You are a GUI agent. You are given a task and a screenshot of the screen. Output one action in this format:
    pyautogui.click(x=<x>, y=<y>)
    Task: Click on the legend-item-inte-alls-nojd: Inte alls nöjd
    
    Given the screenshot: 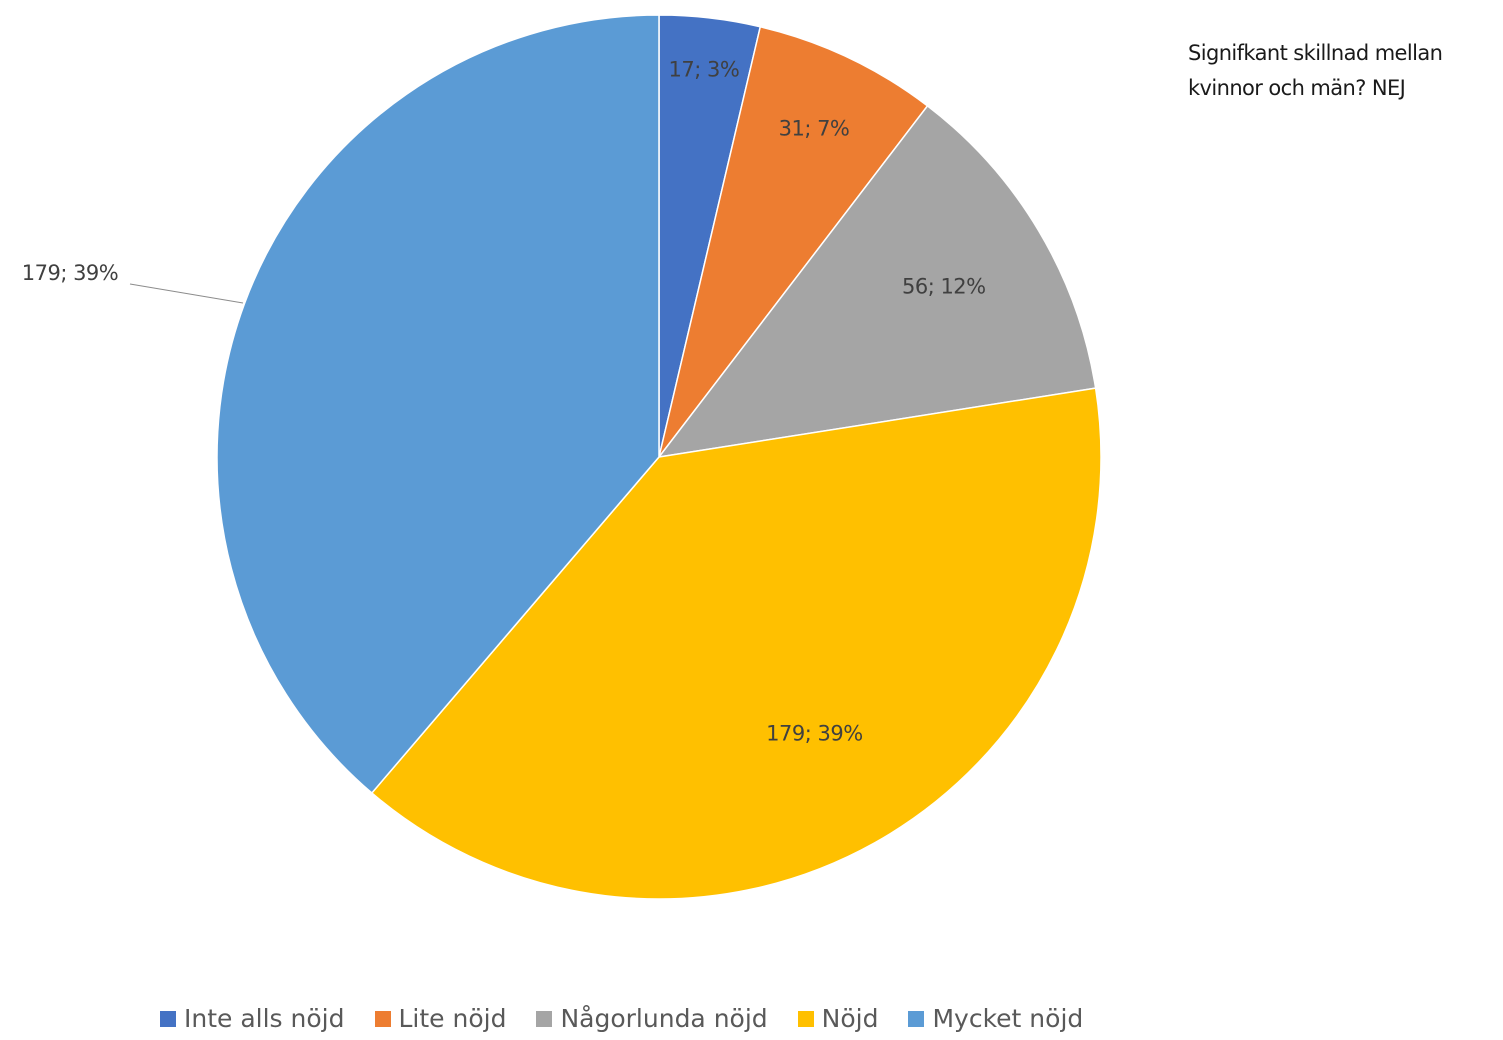 What is the action you would take?
    pyautogui.click(x=252, y=1018)
    